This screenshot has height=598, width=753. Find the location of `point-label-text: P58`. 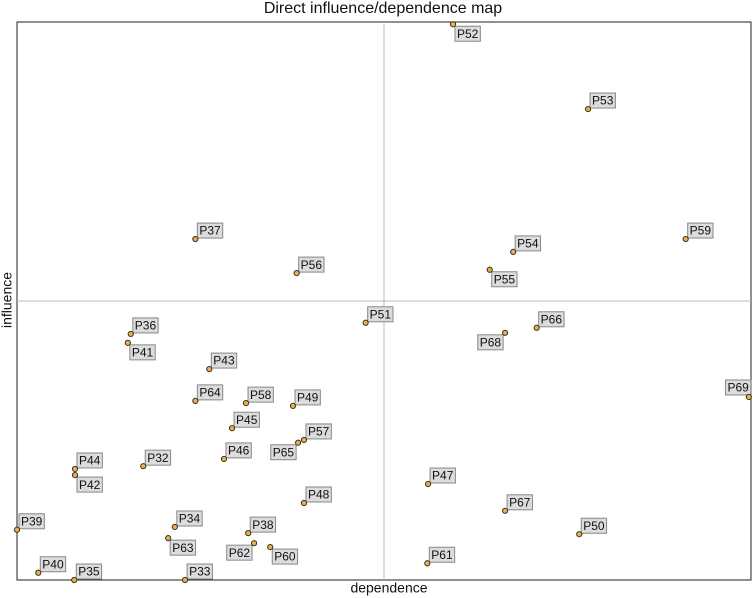

point-label-text: P58 is located at coordinates (261, 395).